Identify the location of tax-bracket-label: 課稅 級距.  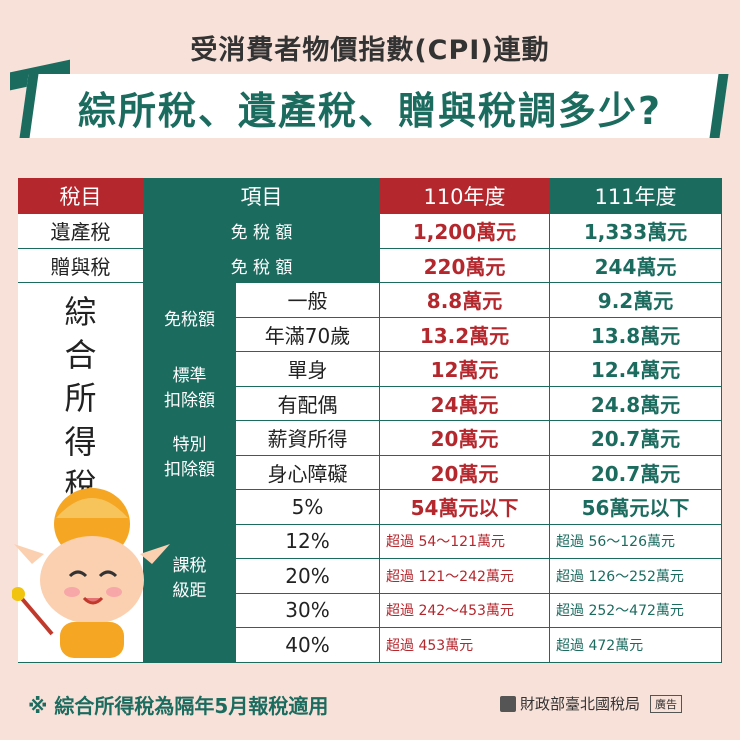
(190, 576).